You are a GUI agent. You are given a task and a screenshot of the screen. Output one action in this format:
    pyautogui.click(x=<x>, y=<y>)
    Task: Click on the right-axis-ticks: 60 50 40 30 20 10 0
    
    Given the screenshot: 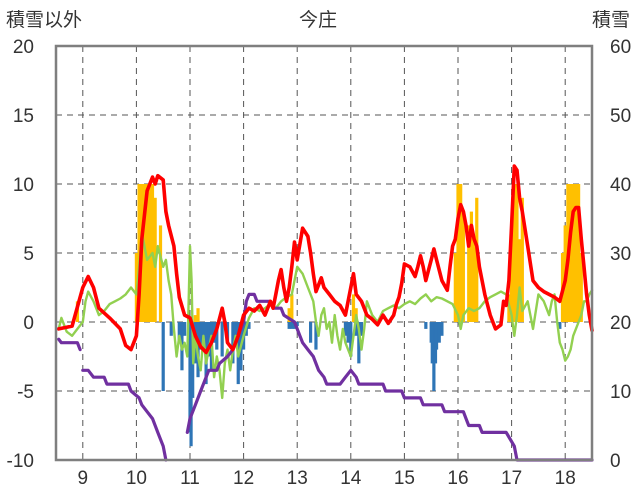 What is the action you would take?
    pyautogui.click(x=620, y=254)
    